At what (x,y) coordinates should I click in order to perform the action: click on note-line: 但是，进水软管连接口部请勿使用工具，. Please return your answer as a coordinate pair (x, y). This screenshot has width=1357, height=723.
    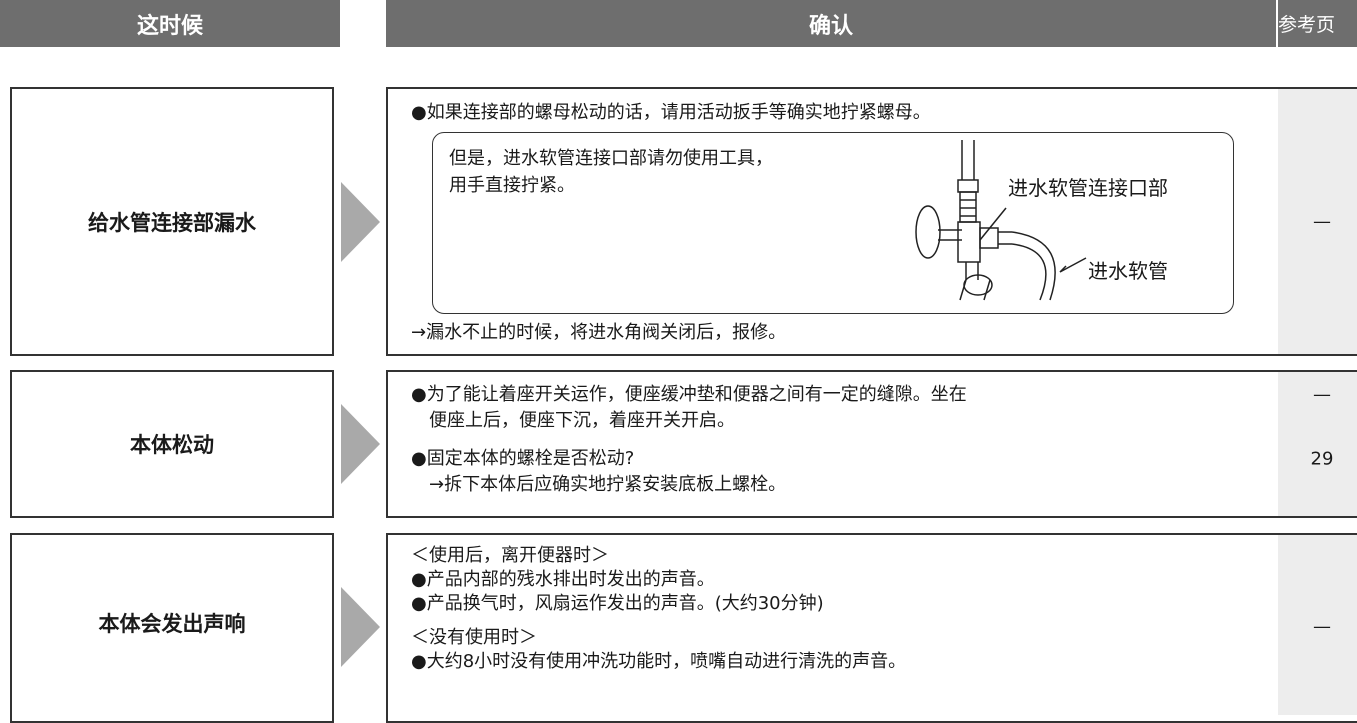
    Looking at the image, I should click on (611, 158).